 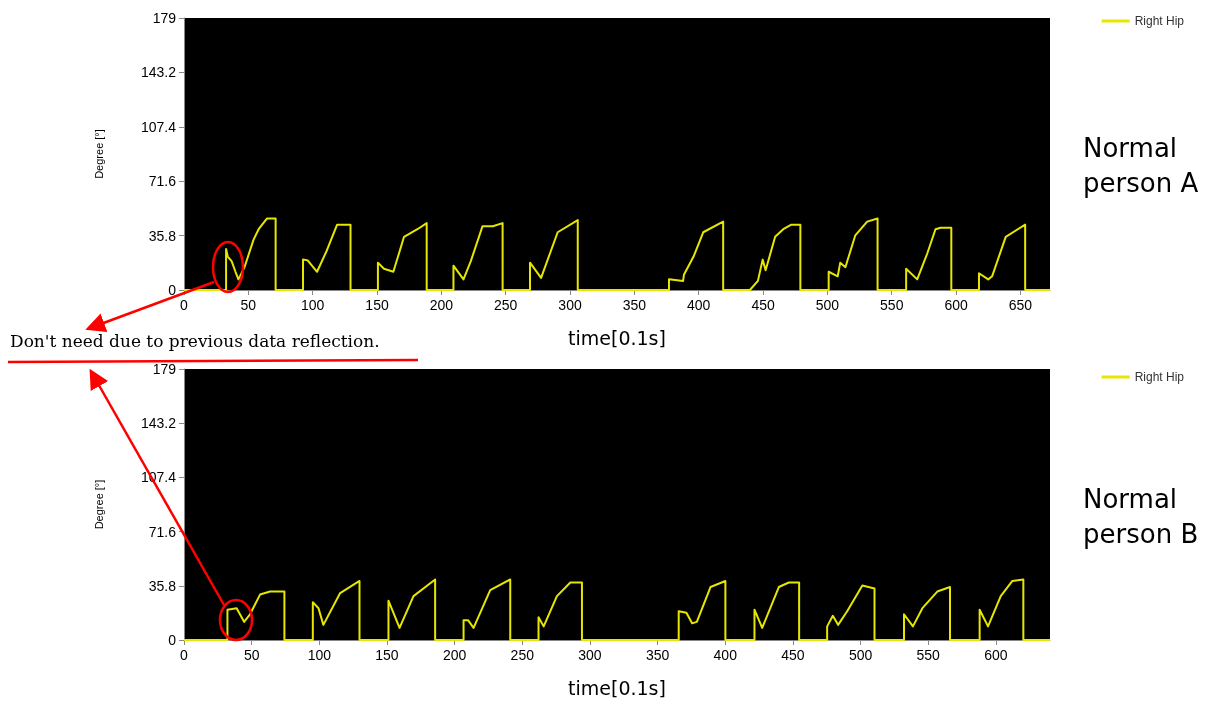 I want to click on y-tick-label: 107.4, so click(x=158, y=126).